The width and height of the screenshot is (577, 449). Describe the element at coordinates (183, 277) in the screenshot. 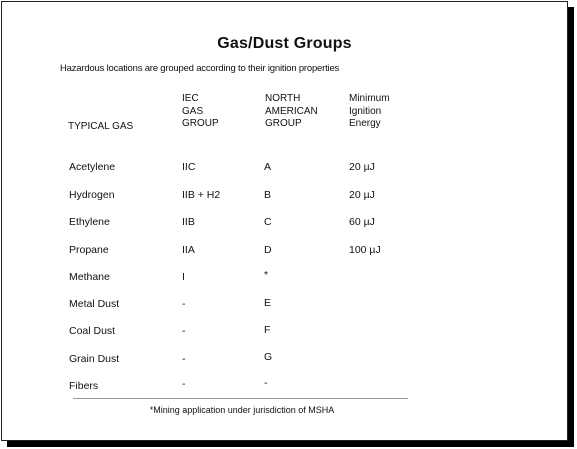

I see `table-cell-iec: I` at that location.